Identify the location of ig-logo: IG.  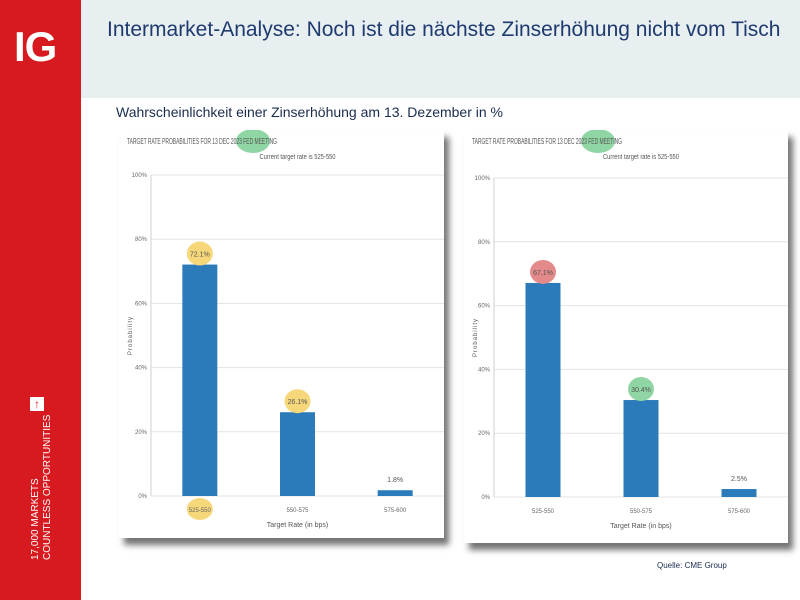
(35, 46).